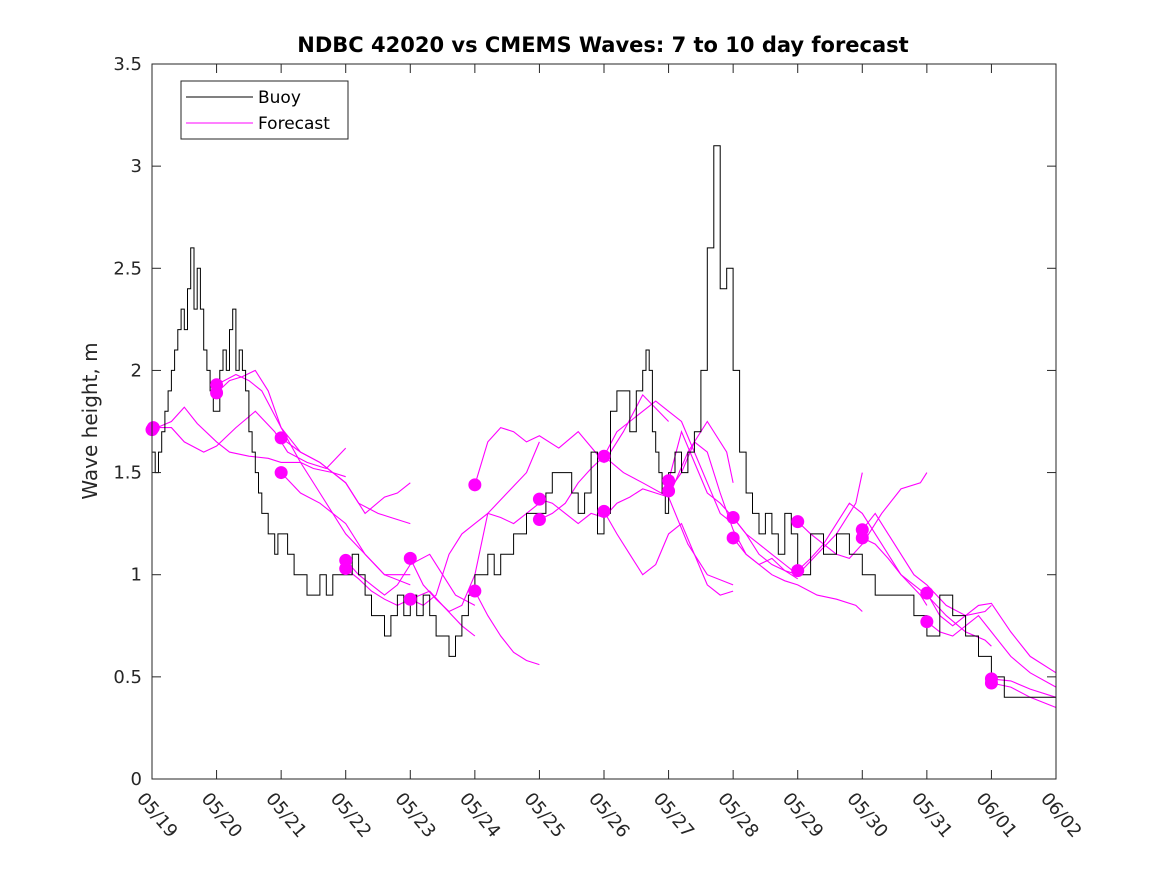 The image size is (1167, 875). I want to click on legend: Buoy Forecast, so click(264, 110).